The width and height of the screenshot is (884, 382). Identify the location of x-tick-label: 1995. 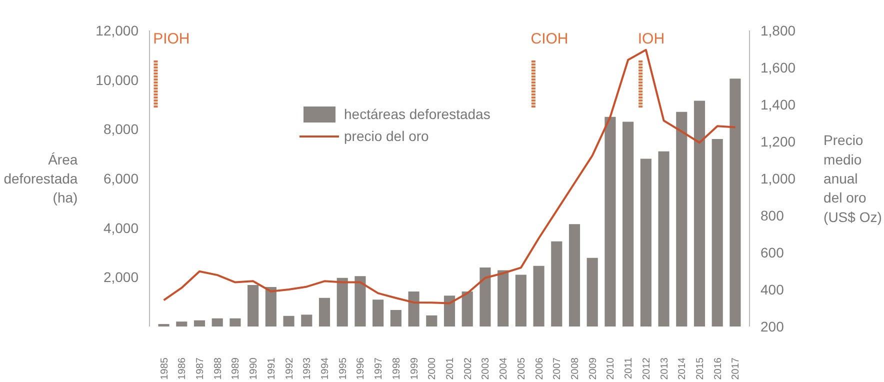
(343, 368).